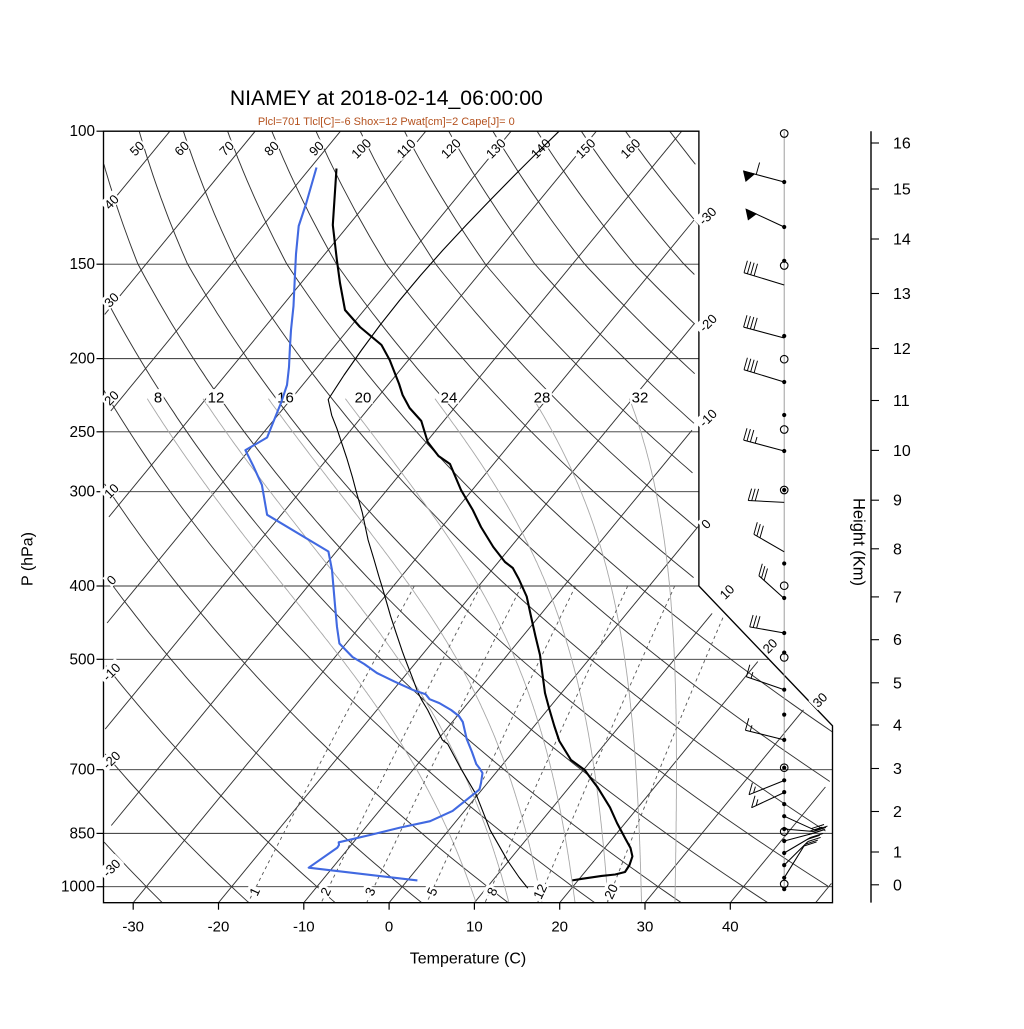  What do you see at coordinates (897, 726) in the screenshot?
I see `svg-text: 4` at bounding box center [897, 726].